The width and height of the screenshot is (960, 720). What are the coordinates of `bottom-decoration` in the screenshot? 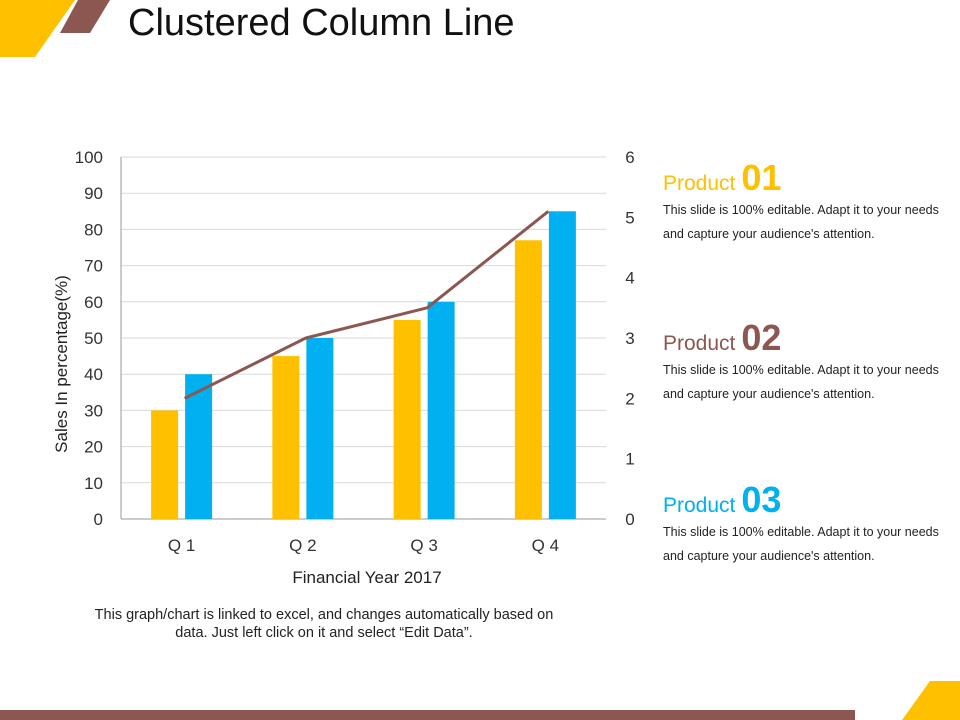 It's located at (480, 700).